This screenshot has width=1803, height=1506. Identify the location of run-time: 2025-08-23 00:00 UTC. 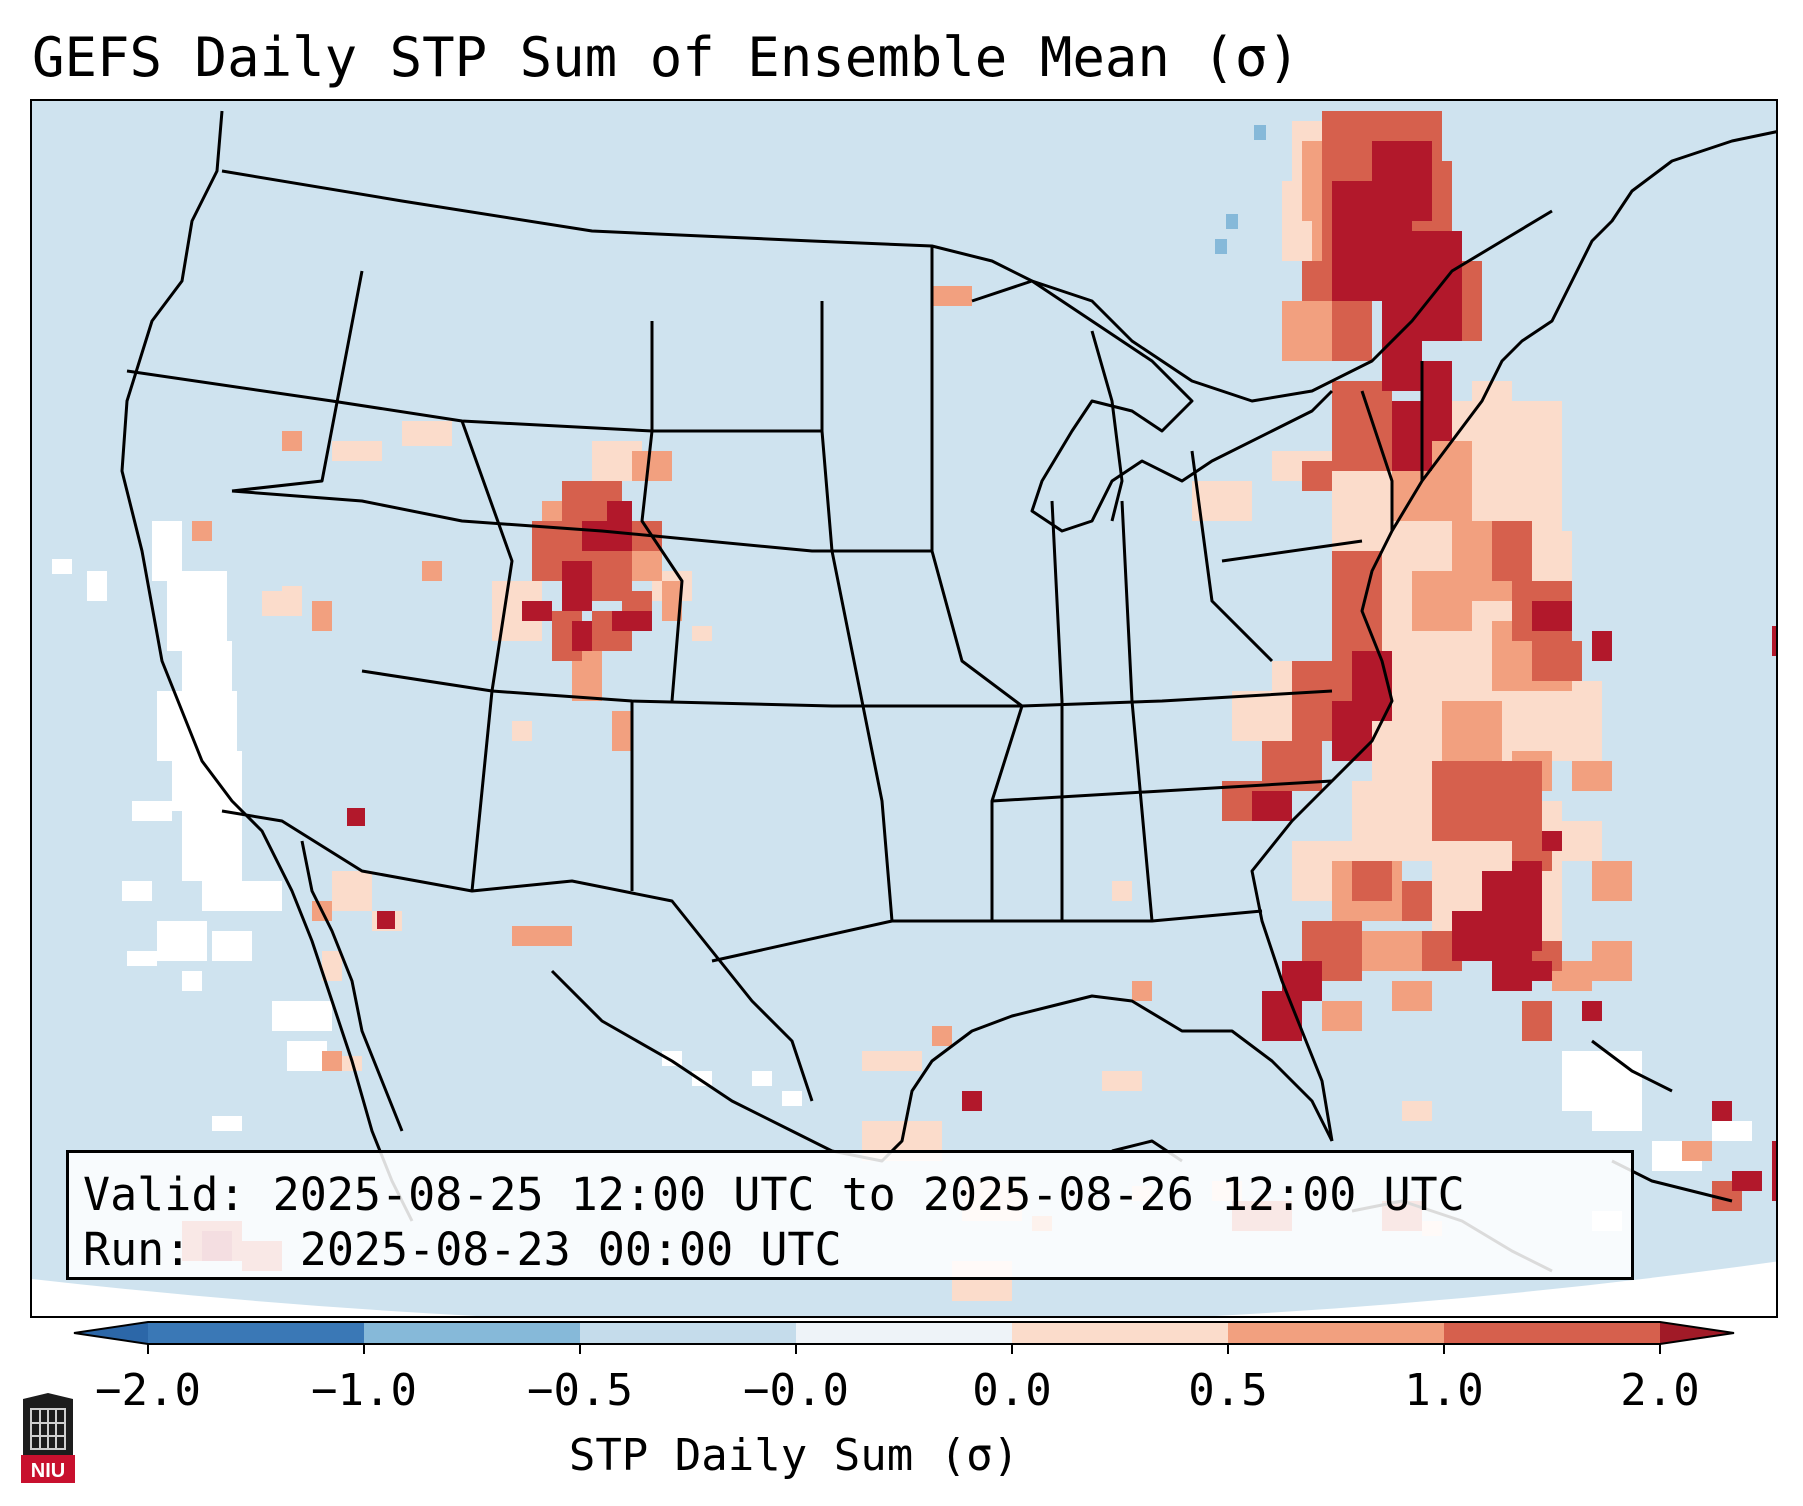
(570, 1249).